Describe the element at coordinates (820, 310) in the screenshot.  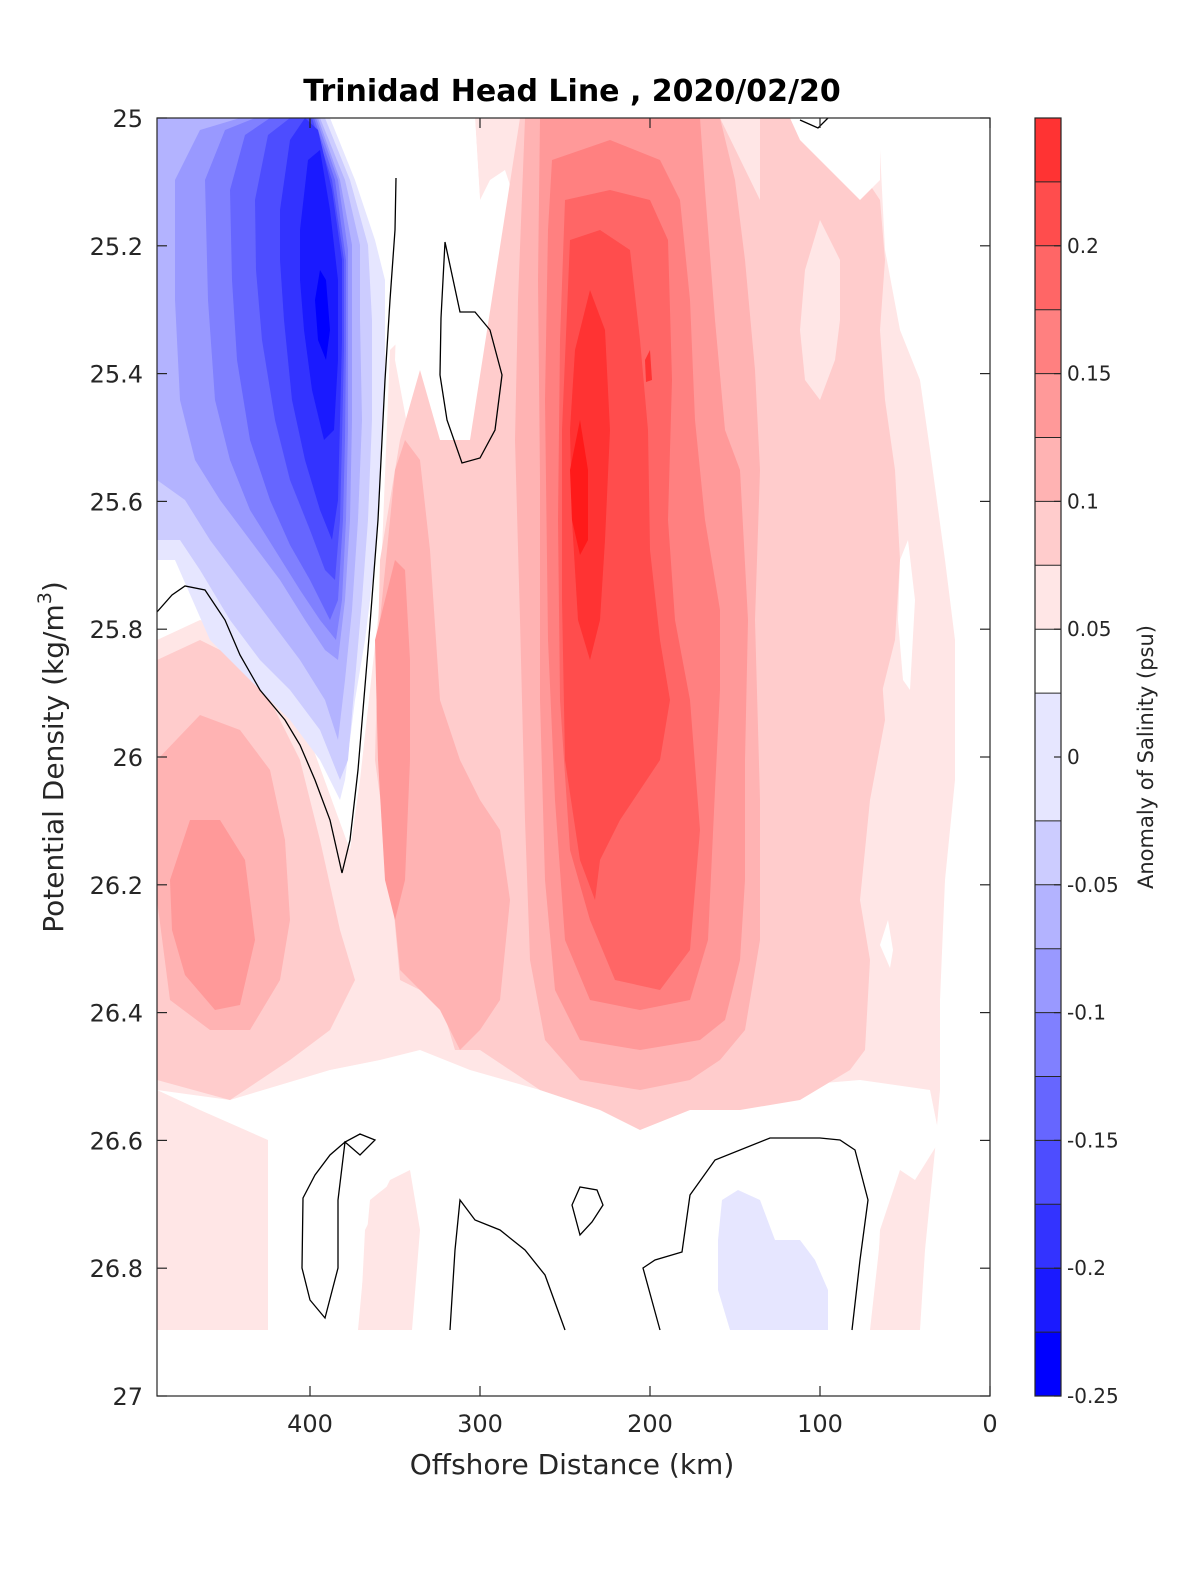
I see `contour-band-pos-0.025-right-hole` at that location.